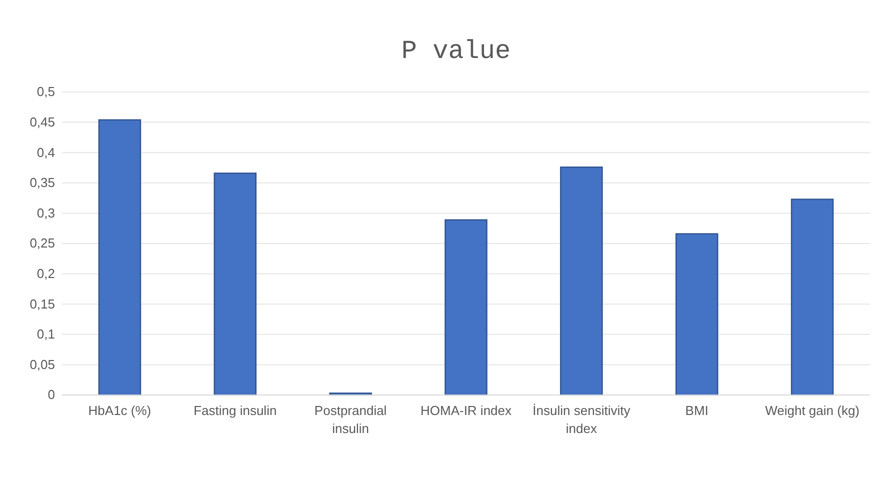 The height and width of the screenshot is (479, 888). I want to click on y-tick-label: 0,05, so click(42, 364).